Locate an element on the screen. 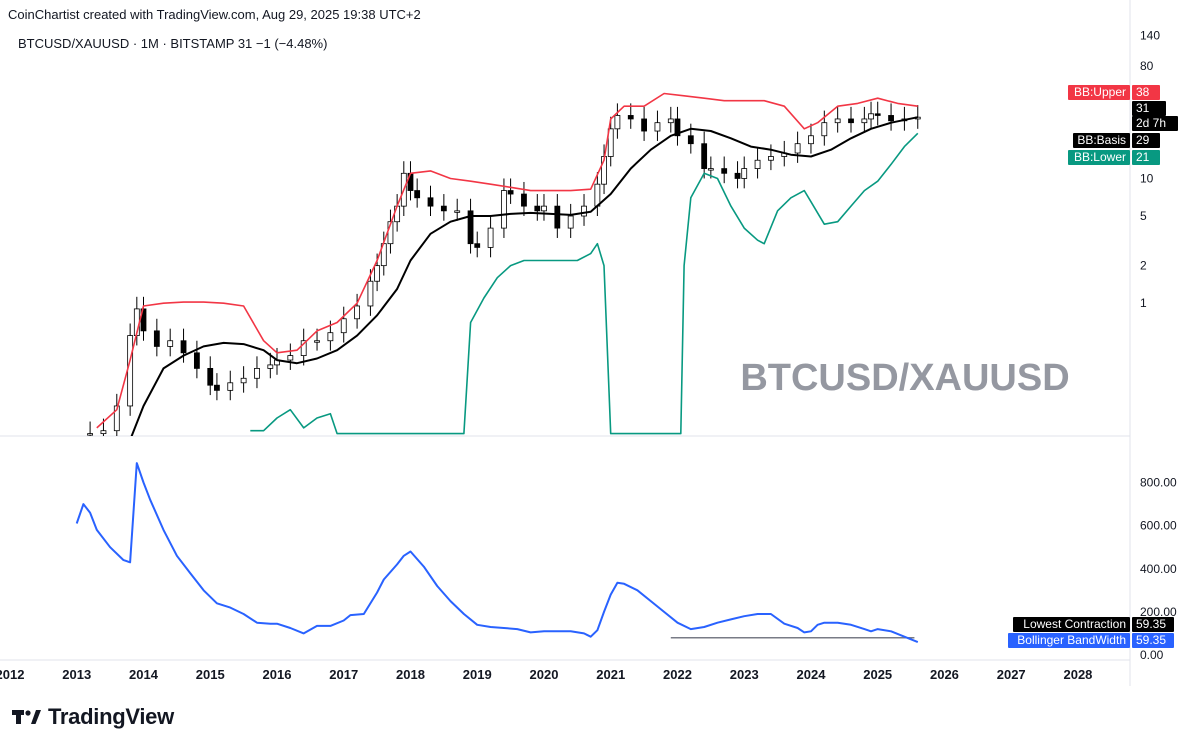 The width and height of the screenshot is (1200, 747). bb-basis-label: BB:Basis is located at coordinates (1101, 140).